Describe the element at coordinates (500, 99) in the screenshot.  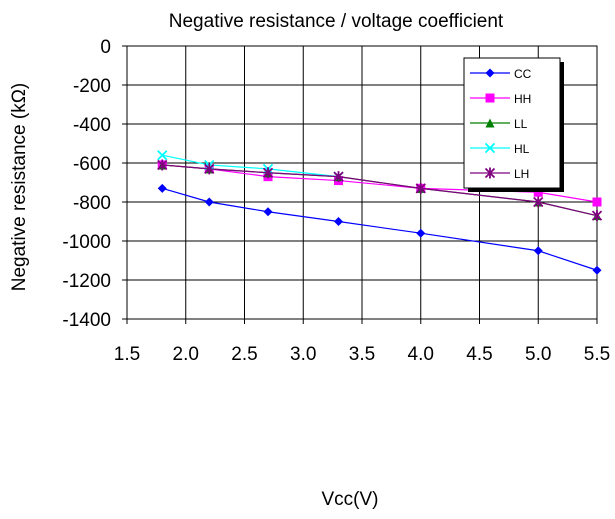
I see `legend-item-hh: HH` at that location.